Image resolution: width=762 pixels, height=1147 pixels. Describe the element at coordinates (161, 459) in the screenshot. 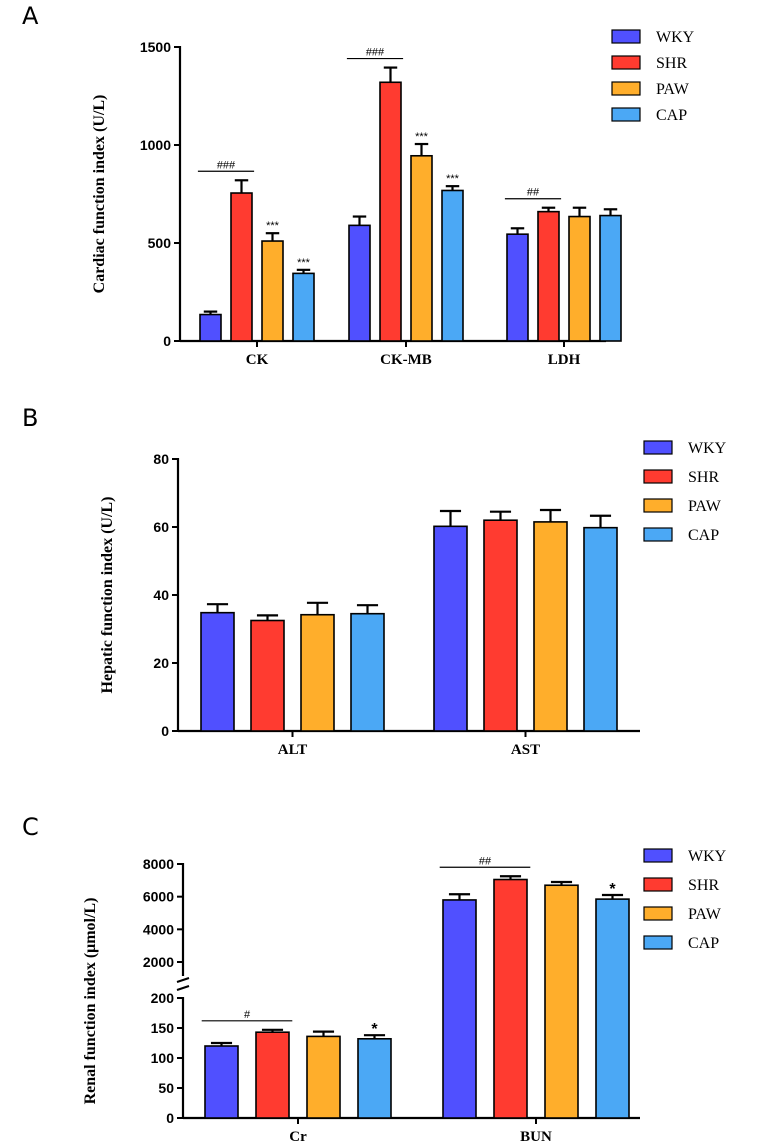

I see `y-tick-label: 80` at that location.